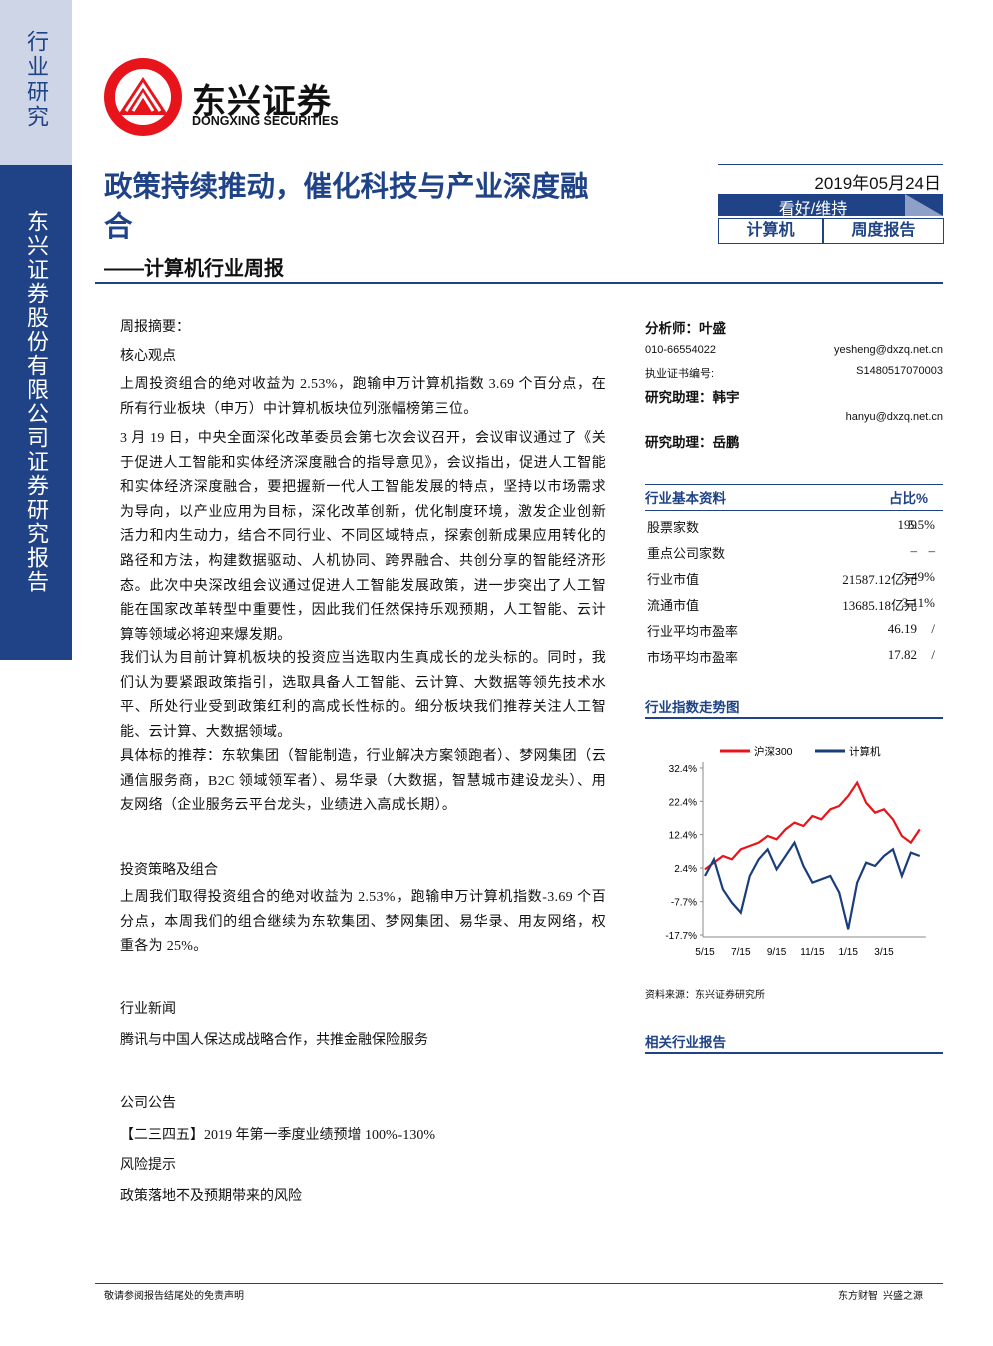  I want to click on logo-icon, so click(143, 97).